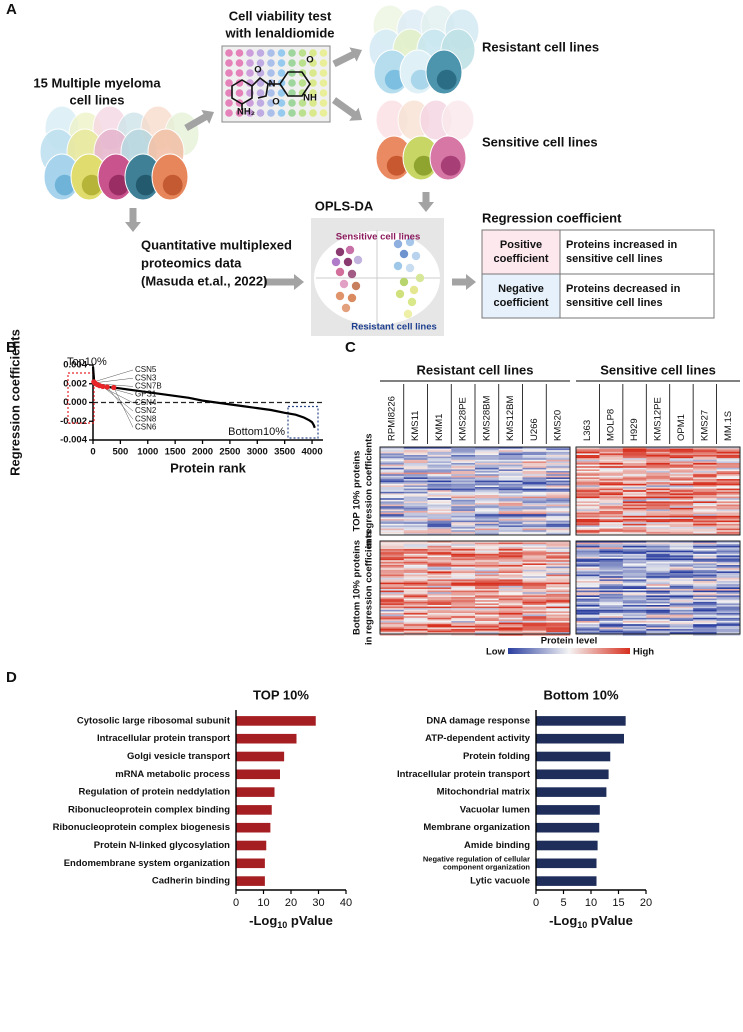 This screenshot has width=743, height=1032. Describe the element at coordinates (415, 426) in the screenshot. I see `column-label: KMS11` at that location.